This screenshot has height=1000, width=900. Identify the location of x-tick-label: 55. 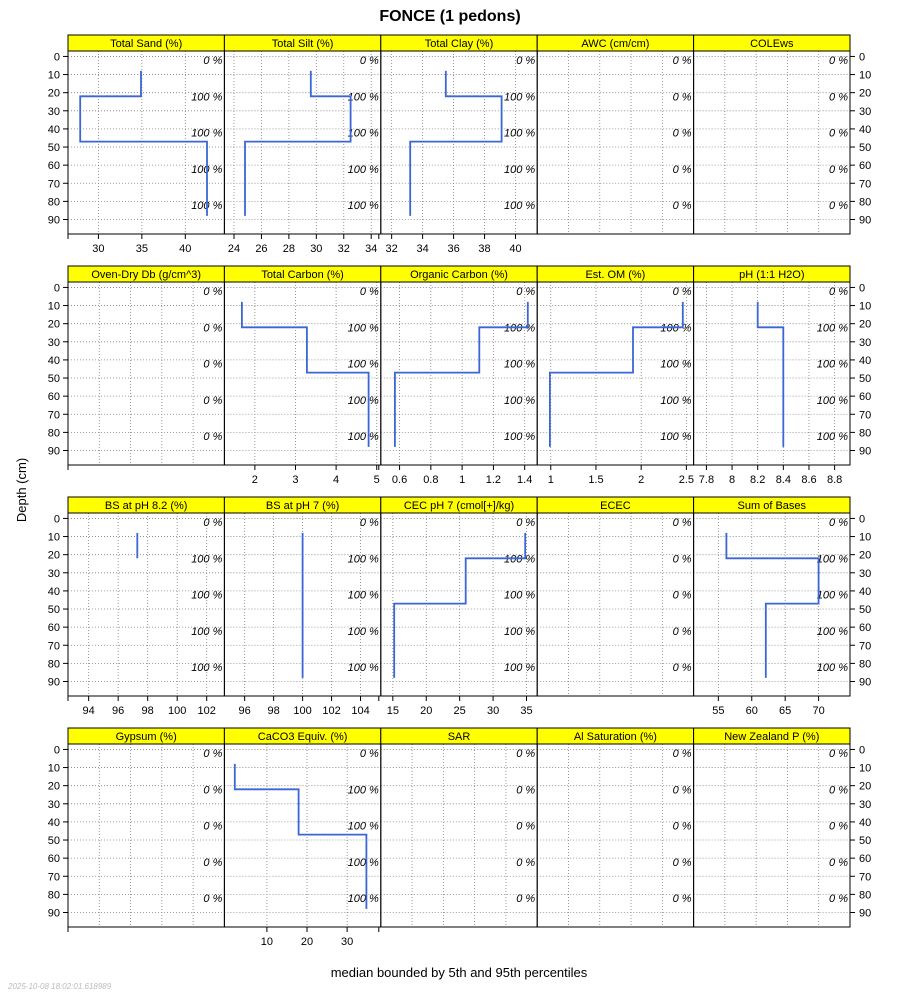
(718, 711).